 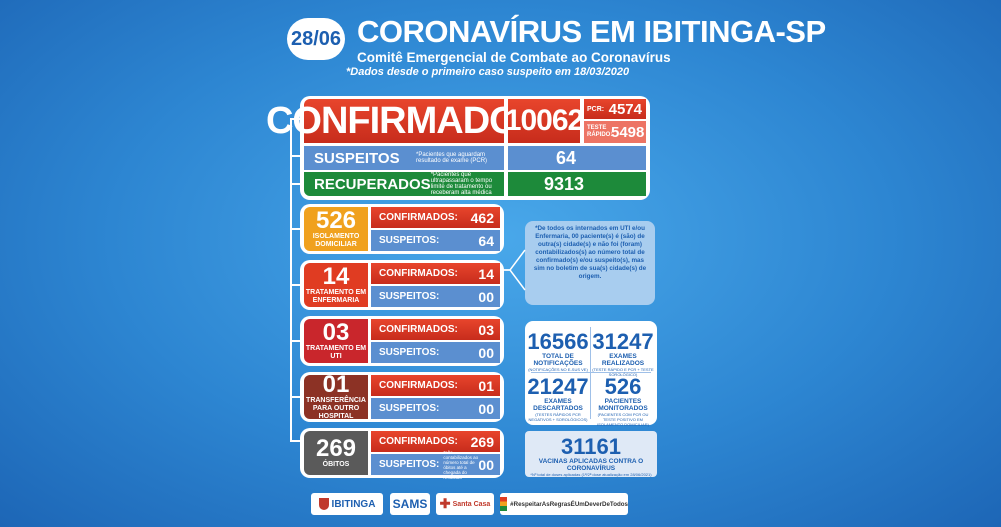 I want to click on vaccines-label: VACINAS APLICADAS CONTRA O CORONAVÍRUS, so click(x=591, y=465).